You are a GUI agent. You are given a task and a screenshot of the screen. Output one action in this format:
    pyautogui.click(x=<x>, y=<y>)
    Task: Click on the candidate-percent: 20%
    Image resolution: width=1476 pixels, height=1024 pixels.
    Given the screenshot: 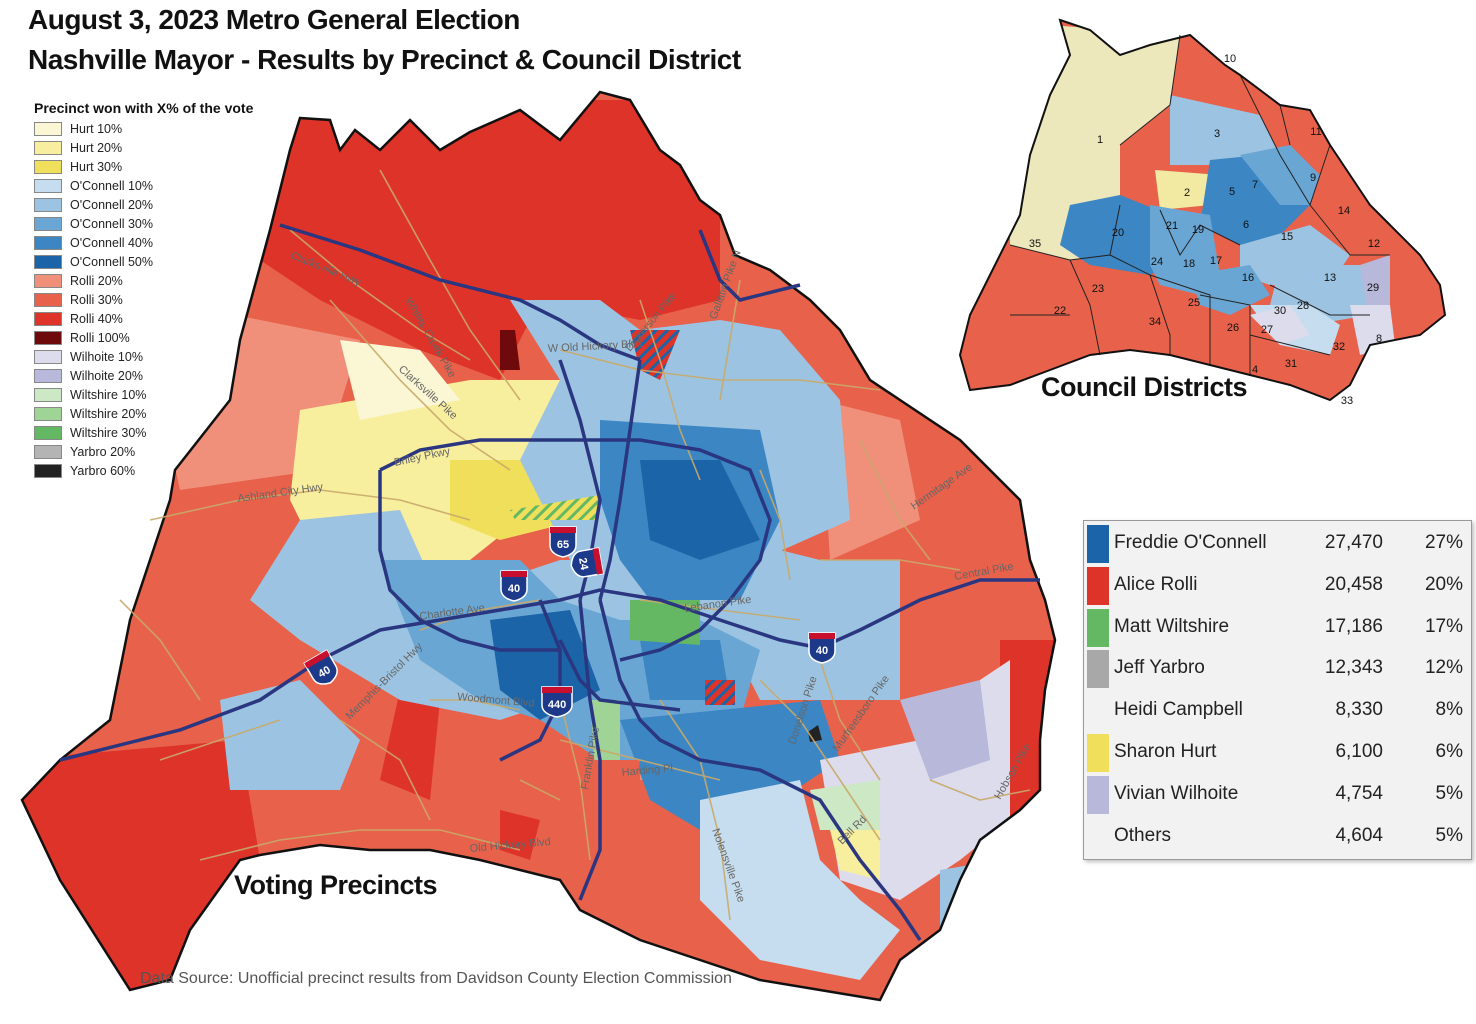 What is the action you would take?
    pyautogui.click(x=1443, y=584)
    